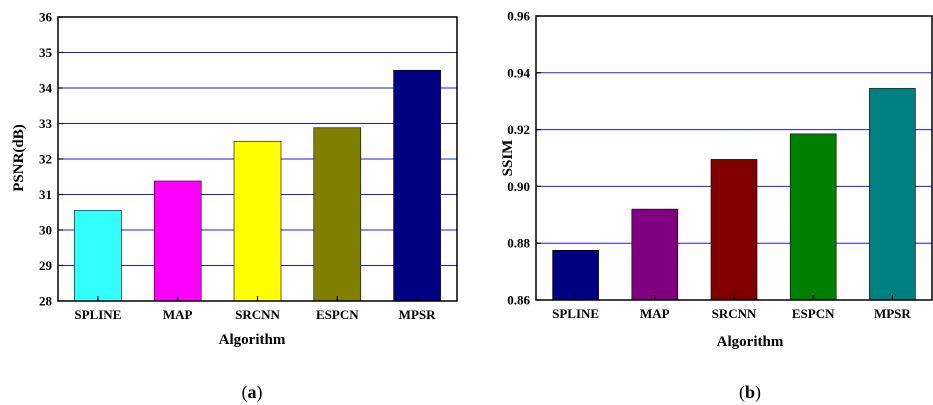 This screenshot has height=405, width=933. What do you see at coordinates (508, 158) in the screenshot?
I see `y-axis-label: SSIM` at bounding box center [508, 158].